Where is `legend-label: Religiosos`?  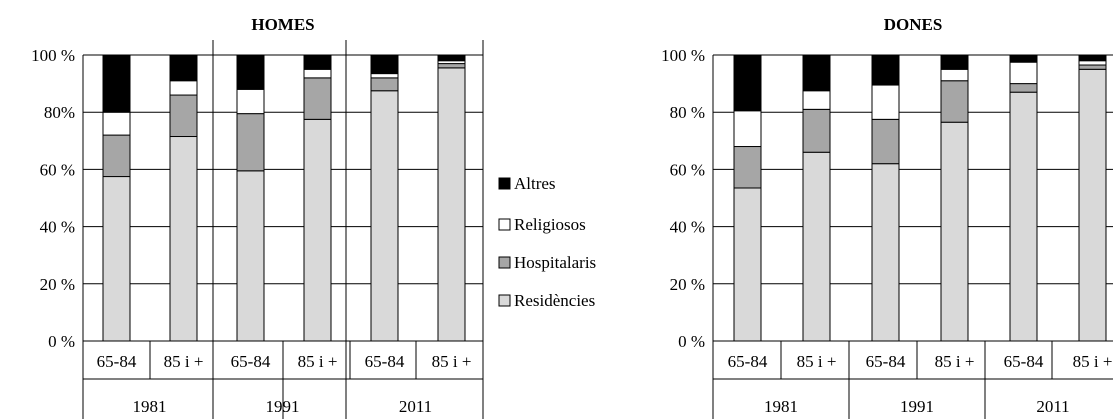
legend-label: Religiosos is located at coordinates (550, 224).